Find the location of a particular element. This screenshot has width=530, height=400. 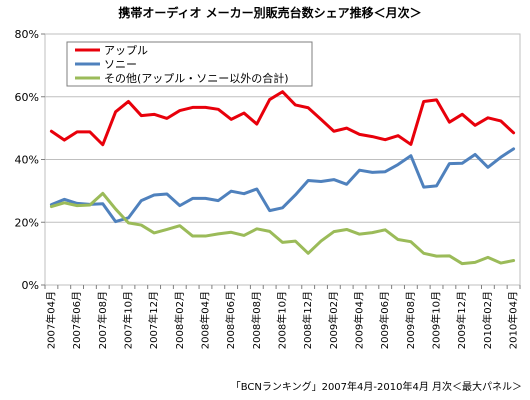

legend-label: アップル is located at coordinates (126, 50).